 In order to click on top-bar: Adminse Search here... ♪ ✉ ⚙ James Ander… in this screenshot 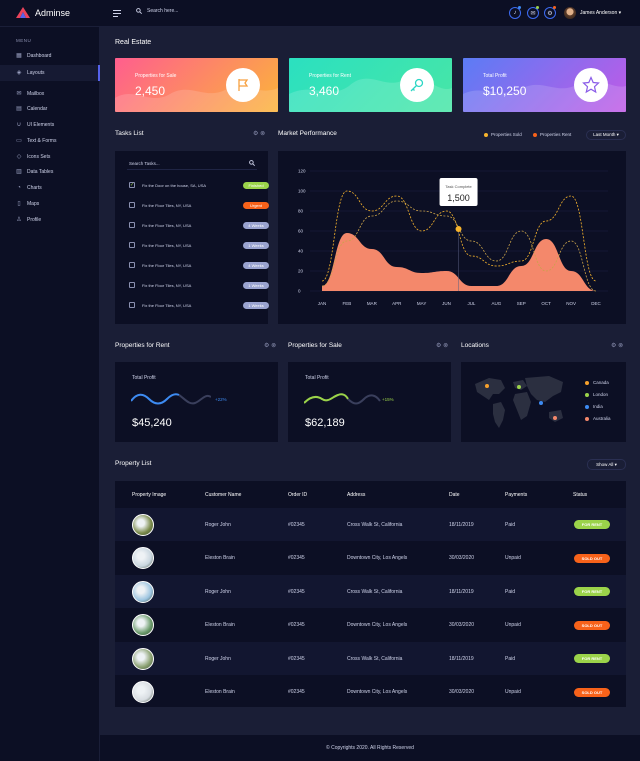, I will do `click(320, 13)`.